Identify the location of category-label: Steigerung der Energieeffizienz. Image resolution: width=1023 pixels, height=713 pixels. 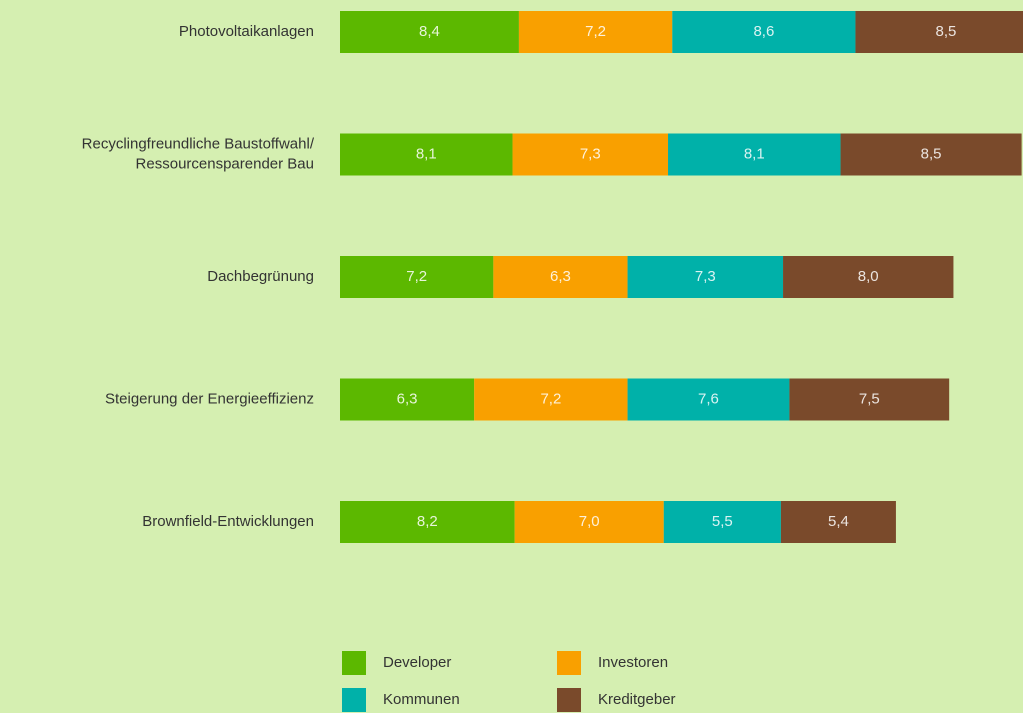
(209, 398).